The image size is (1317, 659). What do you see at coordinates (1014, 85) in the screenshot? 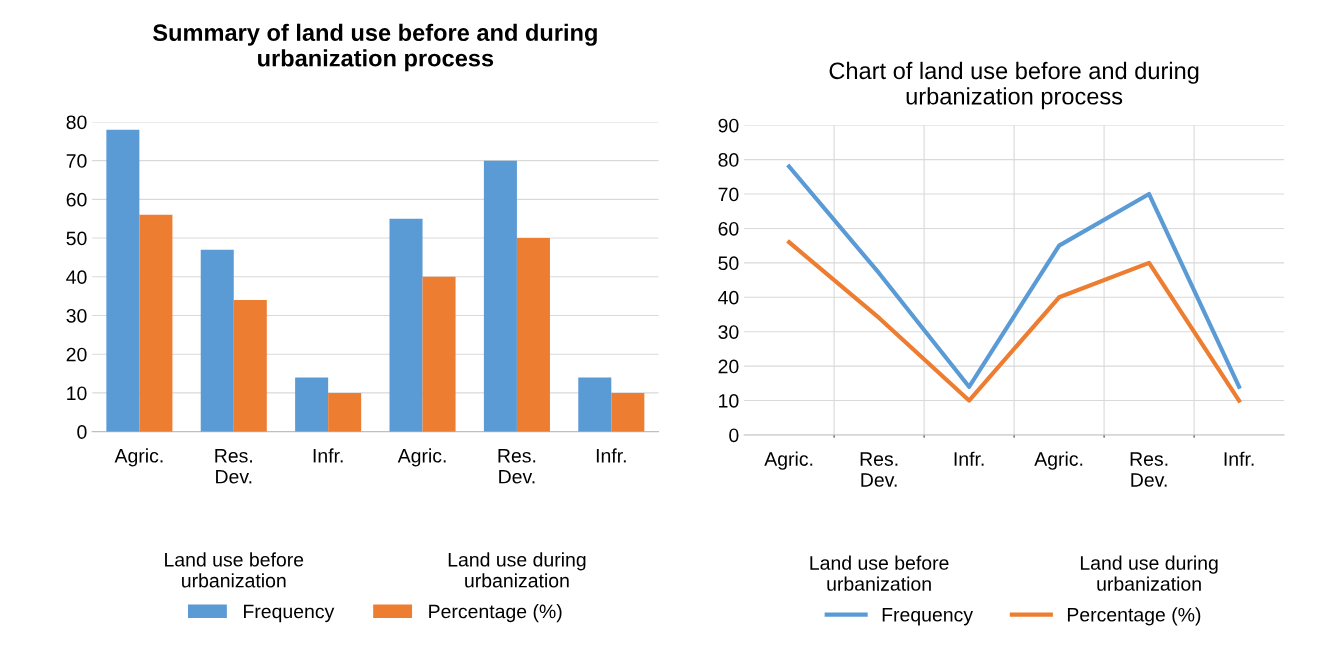
I see `chart-title: Chart of land use before and during urbanization process` at bounding box center [1014, 85].